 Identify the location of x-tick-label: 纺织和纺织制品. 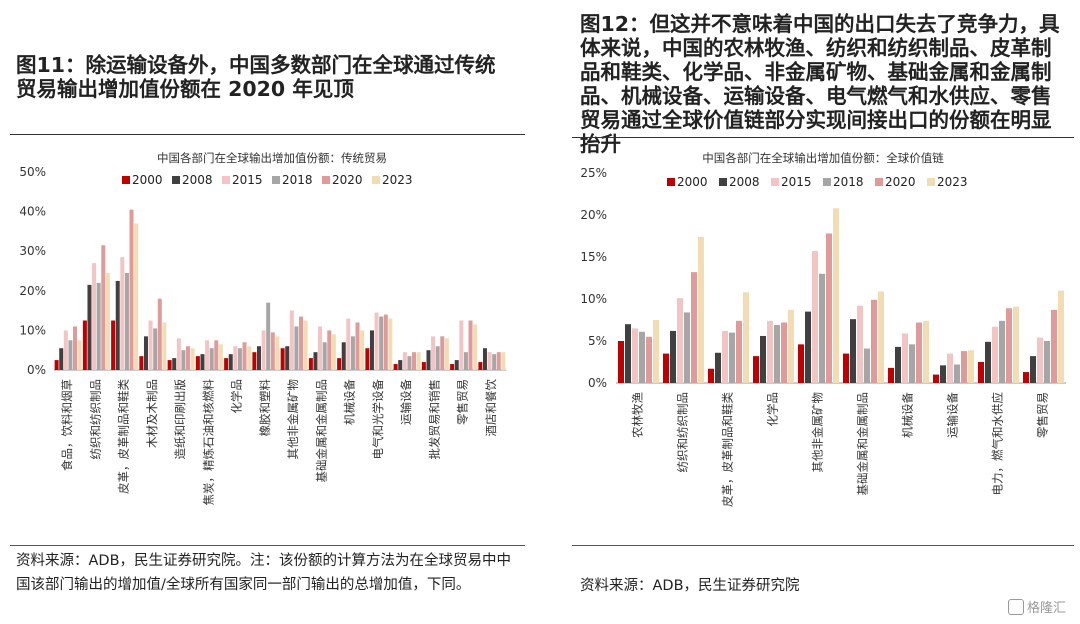
(95, 419).